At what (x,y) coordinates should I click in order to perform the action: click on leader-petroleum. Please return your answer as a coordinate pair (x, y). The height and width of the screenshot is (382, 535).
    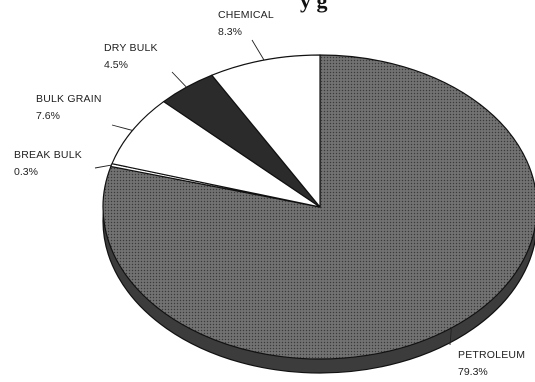
    Looking at the image, I should click on (450, 336).